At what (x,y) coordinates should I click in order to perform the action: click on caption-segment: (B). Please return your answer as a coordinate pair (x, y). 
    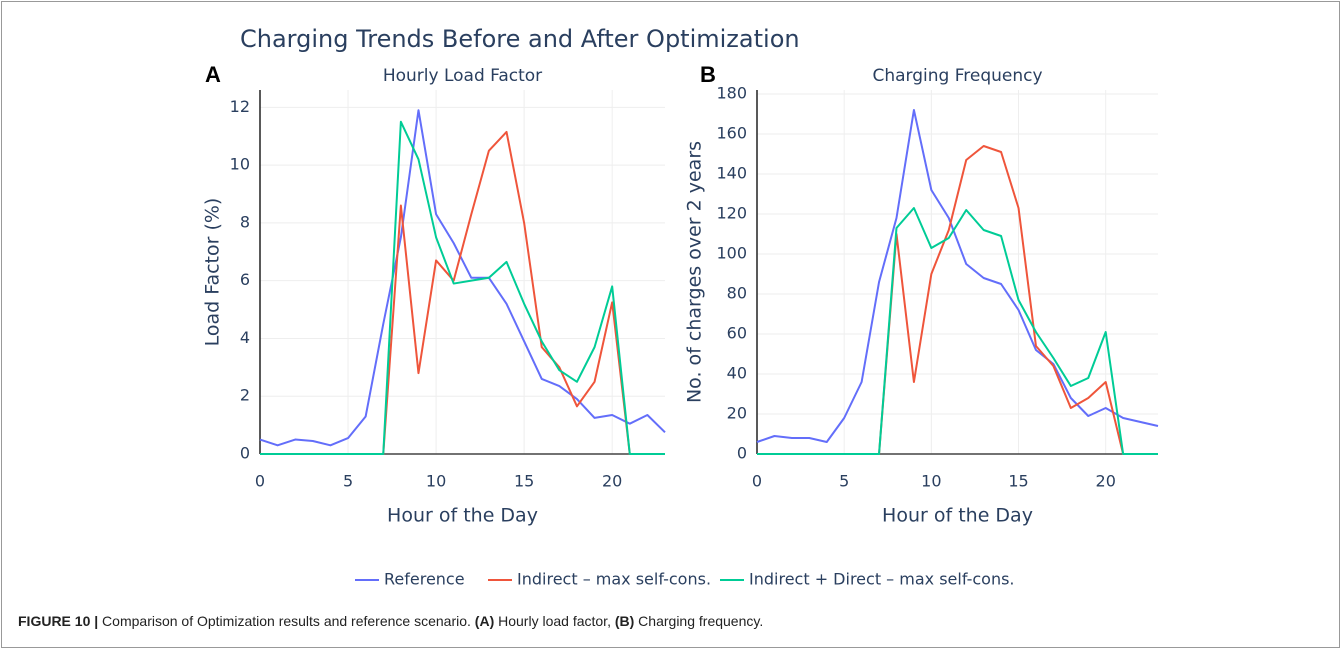
    Looking at the image, I should click on (624, 621).